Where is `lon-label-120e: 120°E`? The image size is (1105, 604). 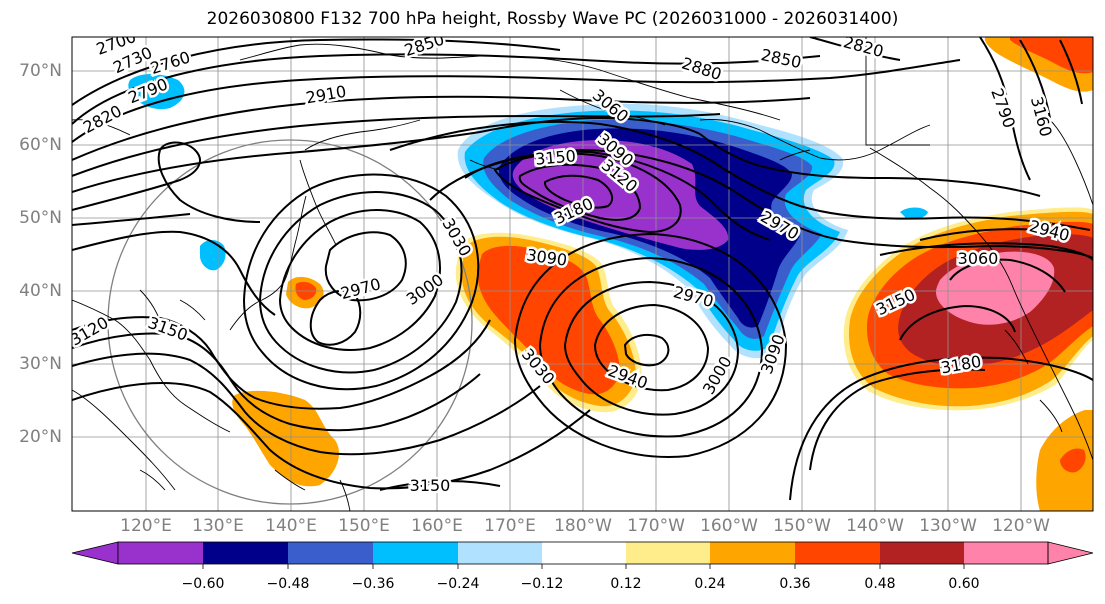
lon-label-120e: 120°E is located at coordinates (146, 526).